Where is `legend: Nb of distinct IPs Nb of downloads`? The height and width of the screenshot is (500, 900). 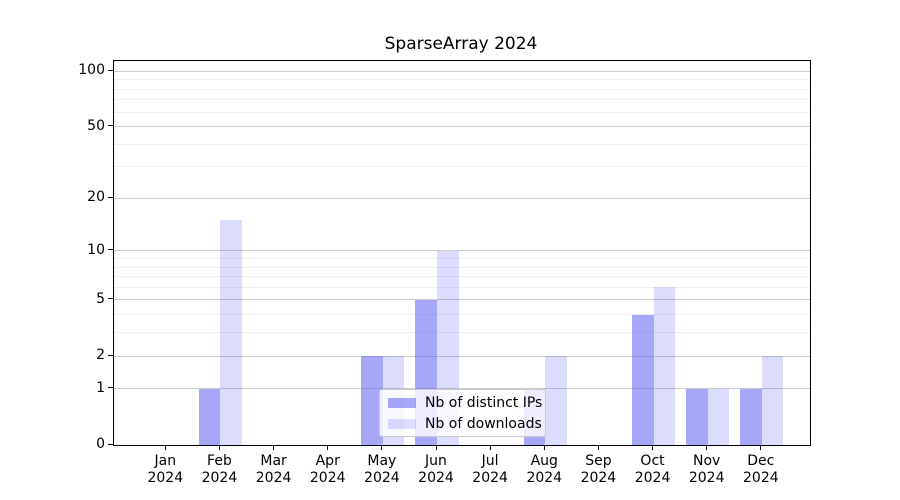 legend: Nb of distinct IPs Nb of downloads is located at coordinates (462, 413).